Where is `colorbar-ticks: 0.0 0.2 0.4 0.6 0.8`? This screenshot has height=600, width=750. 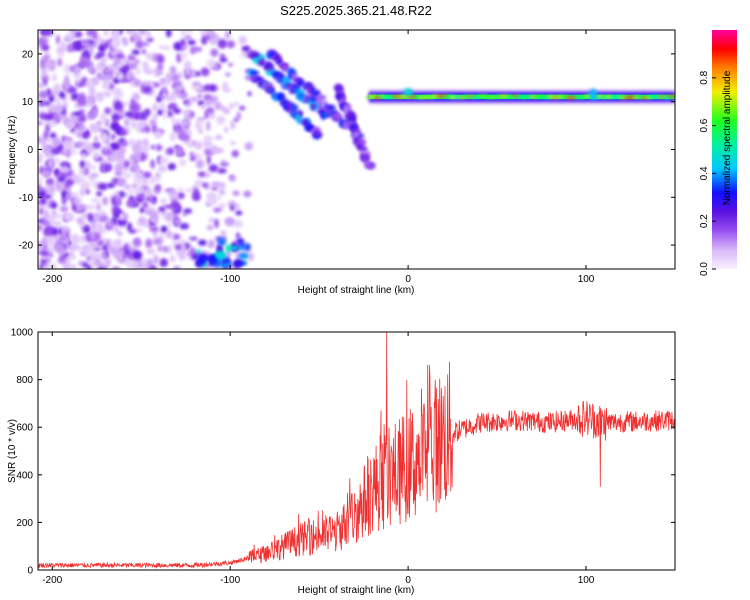
colorbar-ticks: 0.0 0.2 0.4 0.6 0.8 is located at coordinates (707, 173).